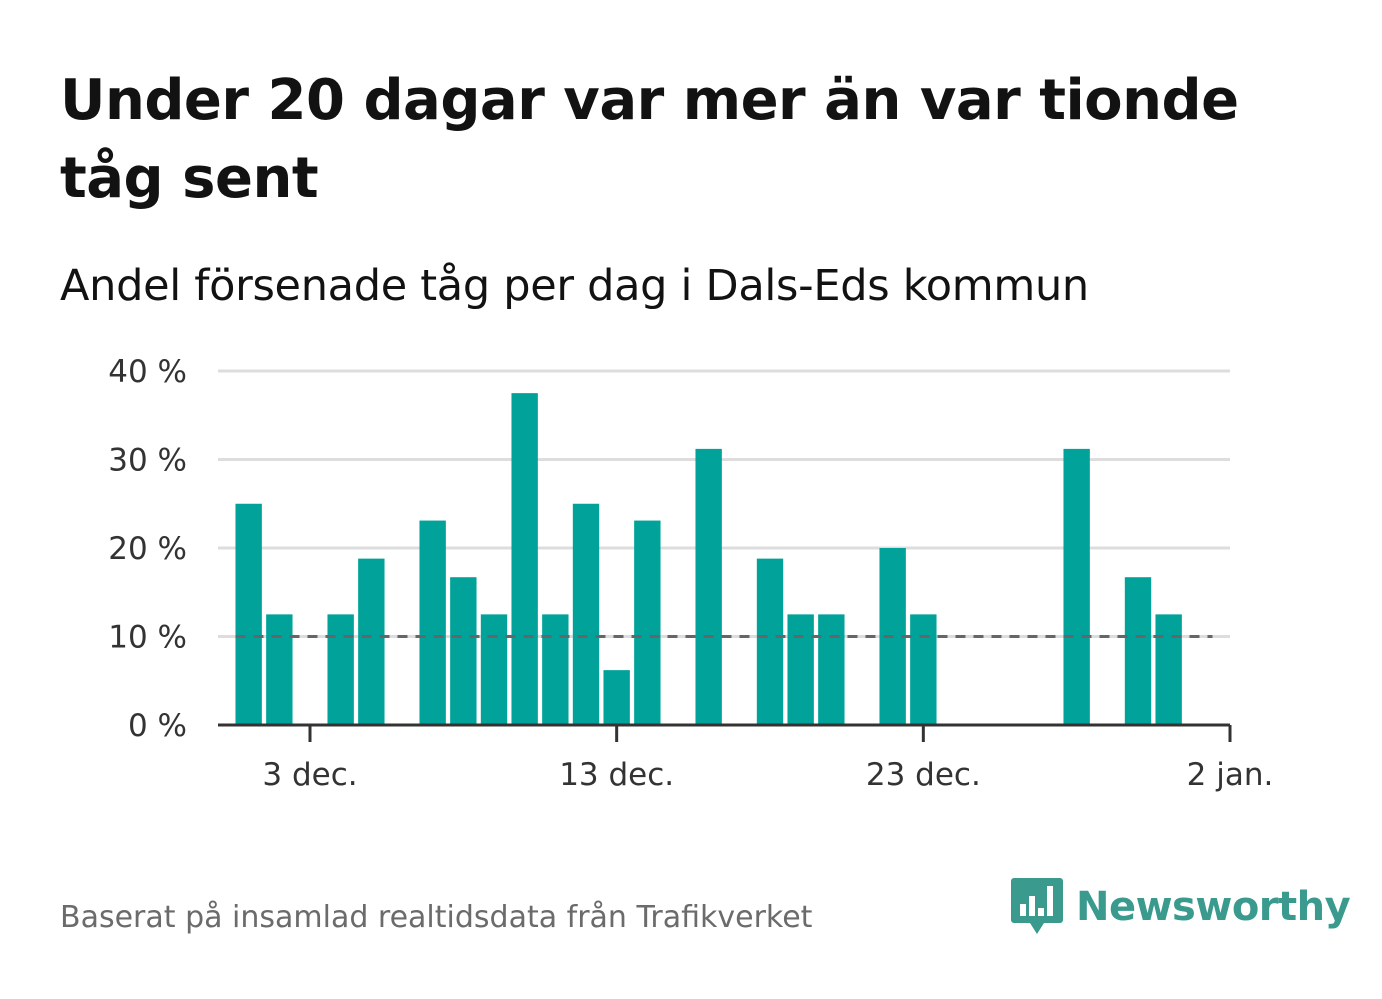 The height and width of the screenshot is (999, 1382). Describe the element at coordinates (767, 775) in the screenshot. I see `x-axis-tick-labels: 3 dec. 13 dec. 23 dec. 2 jan.` at that location.